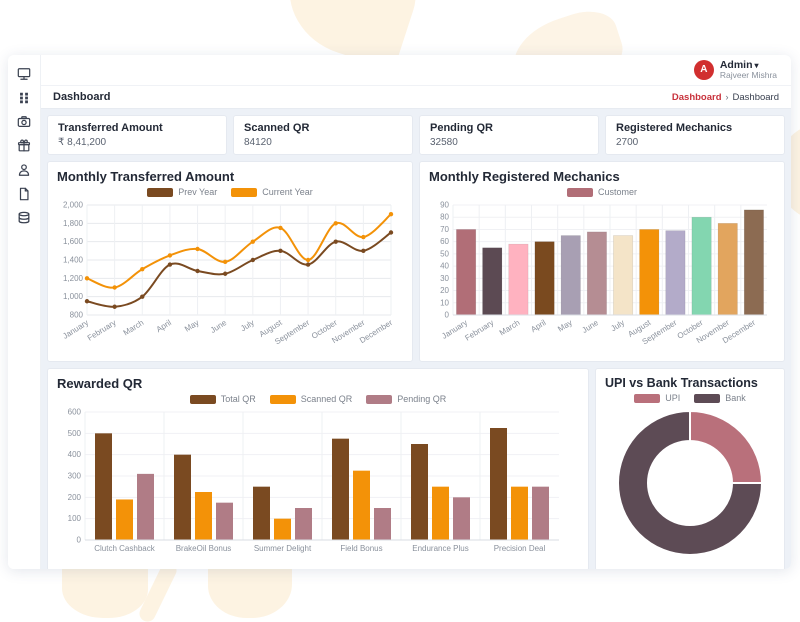 The height and width of the screenshot is (622, 800). I want to click on legend-label: Total QR, so click(238, 399).